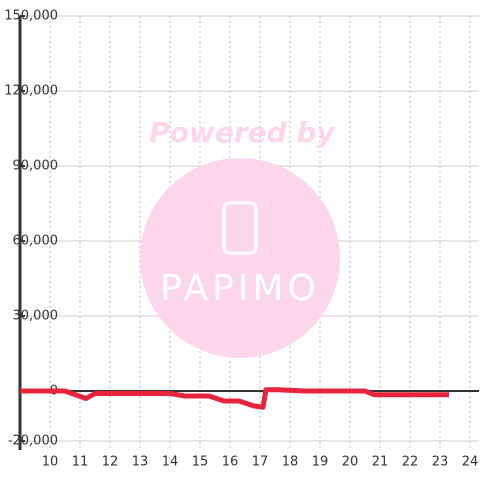  Describe the element at coordinates (240, 288) in the screenshot. I see `watermark-logo: PAPIMO` at that location.